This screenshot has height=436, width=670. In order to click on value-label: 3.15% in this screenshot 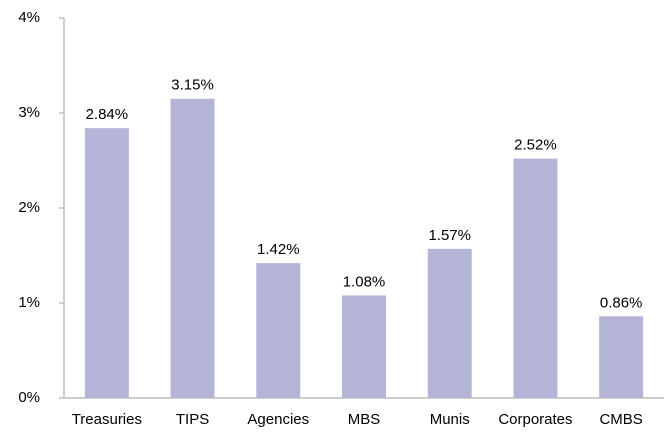, I will do `click(192, 85)`.